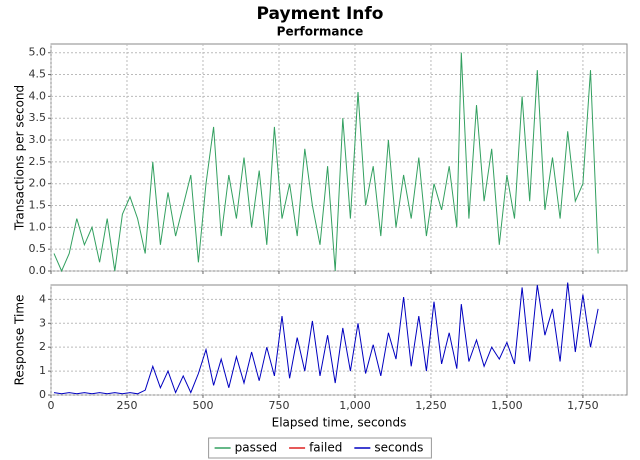 The image size is (640, 460). I want to click on y-axis-label: Response Time, so click(20, 340).